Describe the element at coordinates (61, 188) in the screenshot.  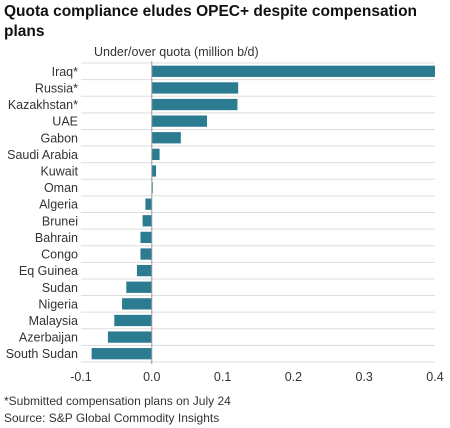
I see `category-label: Oman` at that location.